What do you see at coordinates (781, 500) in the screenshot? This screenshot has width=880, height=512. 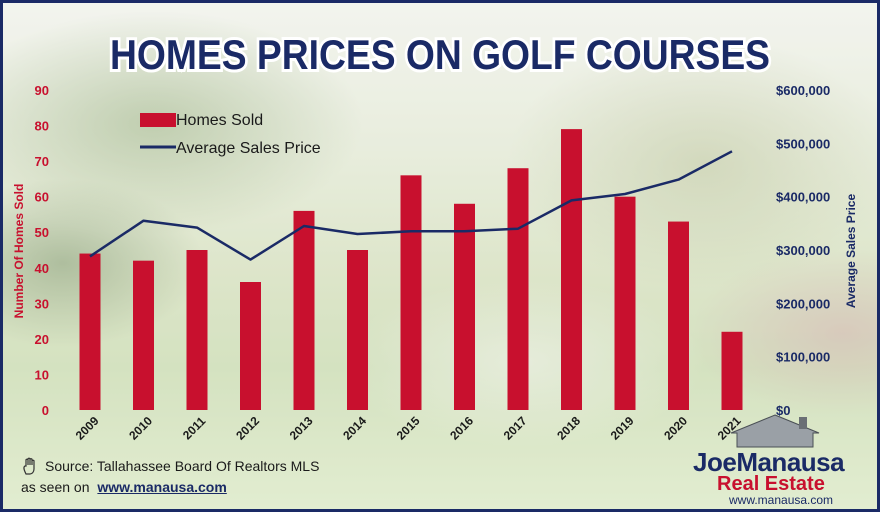 I see `logo-url: www.manausa.com` at bounding box center [781, 500].